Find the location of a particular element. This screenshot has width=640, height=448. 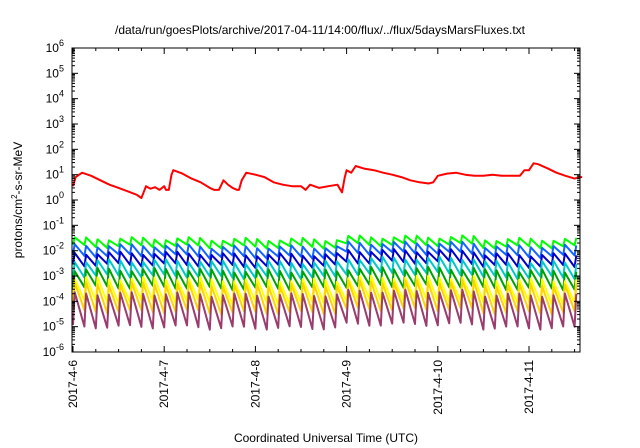

y-tick-label: 10⁴ is located at coordinates (55, 97).